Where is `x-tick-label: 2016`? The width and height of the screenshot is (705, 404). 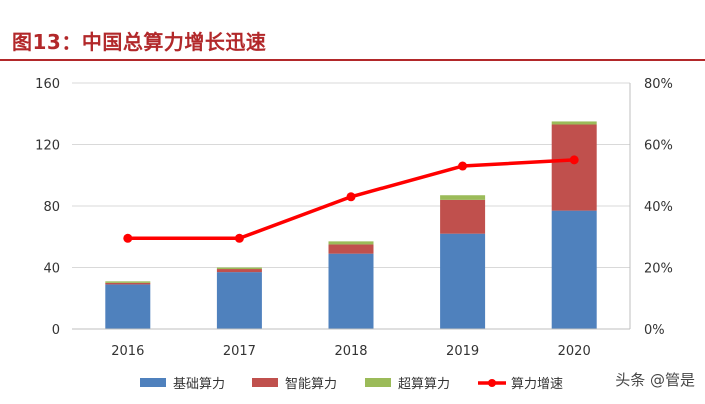
x-tick-label: 2016 is located at coordinates (127, 351).